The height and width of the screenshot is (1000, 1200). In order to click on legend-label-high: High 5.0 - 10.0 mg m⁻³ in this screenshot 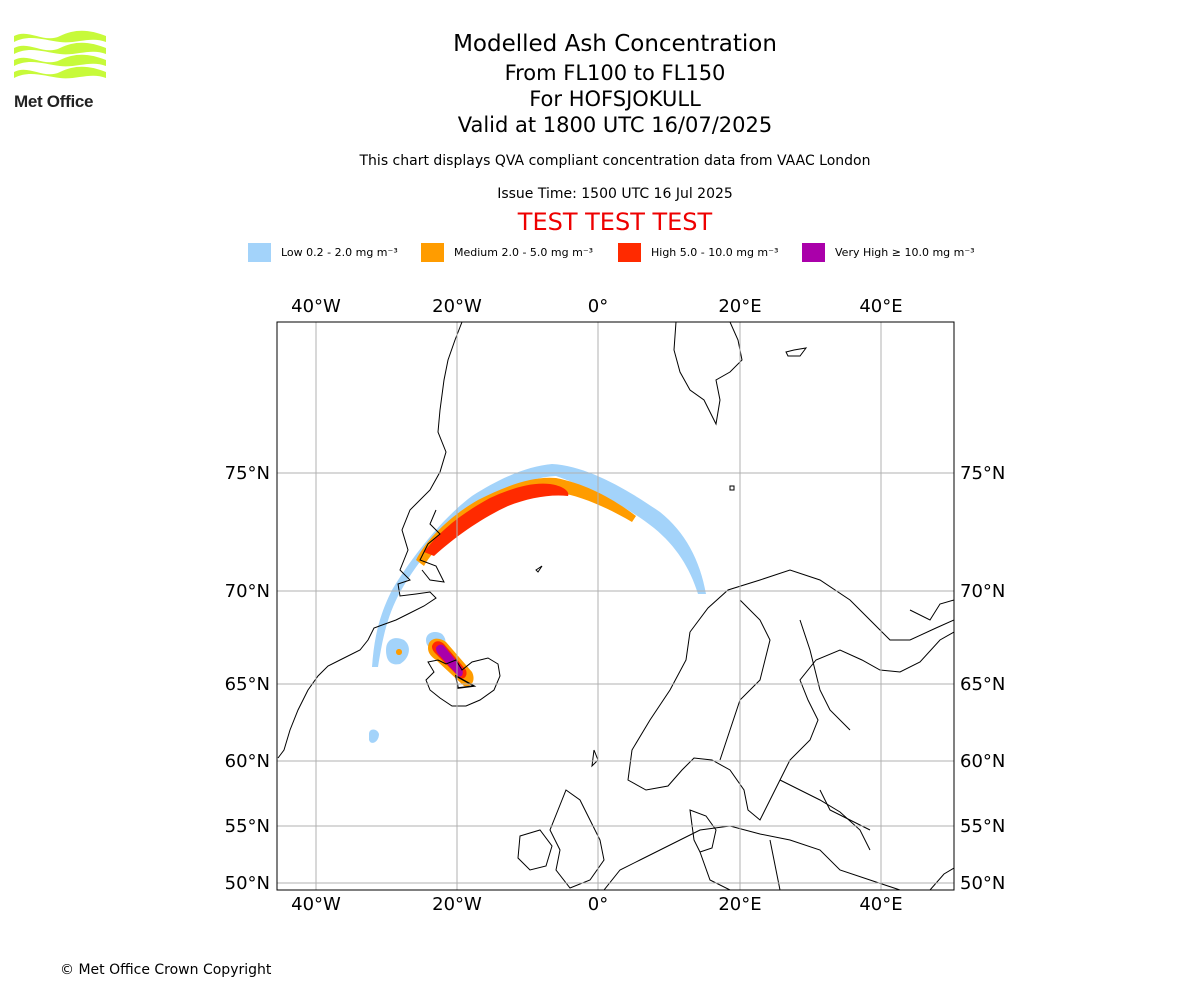, I will do `click(715, 252)`.